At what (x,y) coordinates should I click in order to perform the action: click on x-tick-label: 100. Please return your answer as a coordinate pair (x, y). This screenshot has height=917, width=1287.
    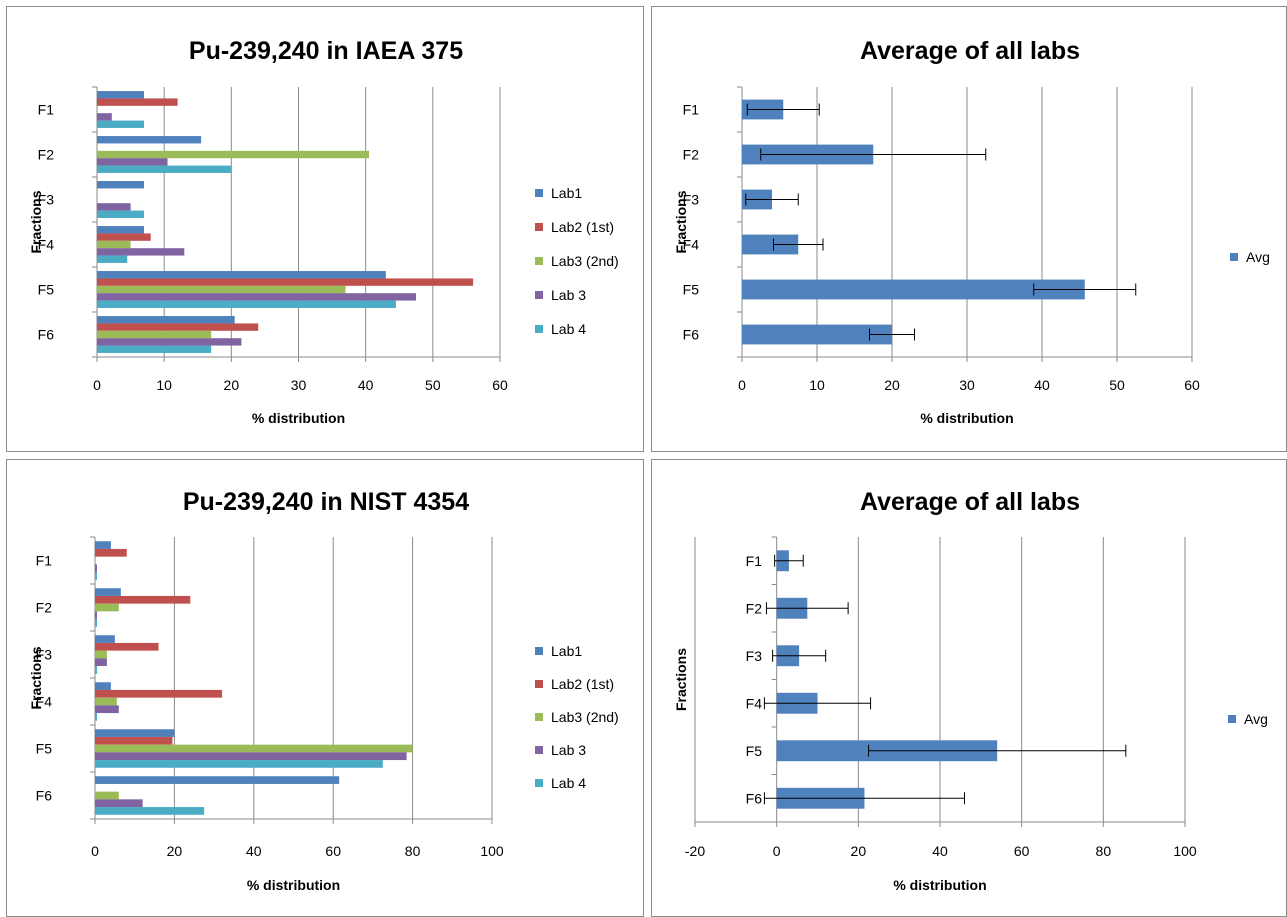
    Looking at the image, I should click on (492, 851).